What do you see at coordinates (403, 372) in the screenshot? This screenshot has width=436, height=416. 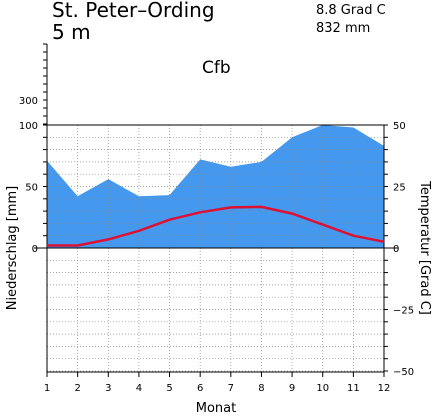 I see `right-tick-label: −50` at bounding box center [403, 372].